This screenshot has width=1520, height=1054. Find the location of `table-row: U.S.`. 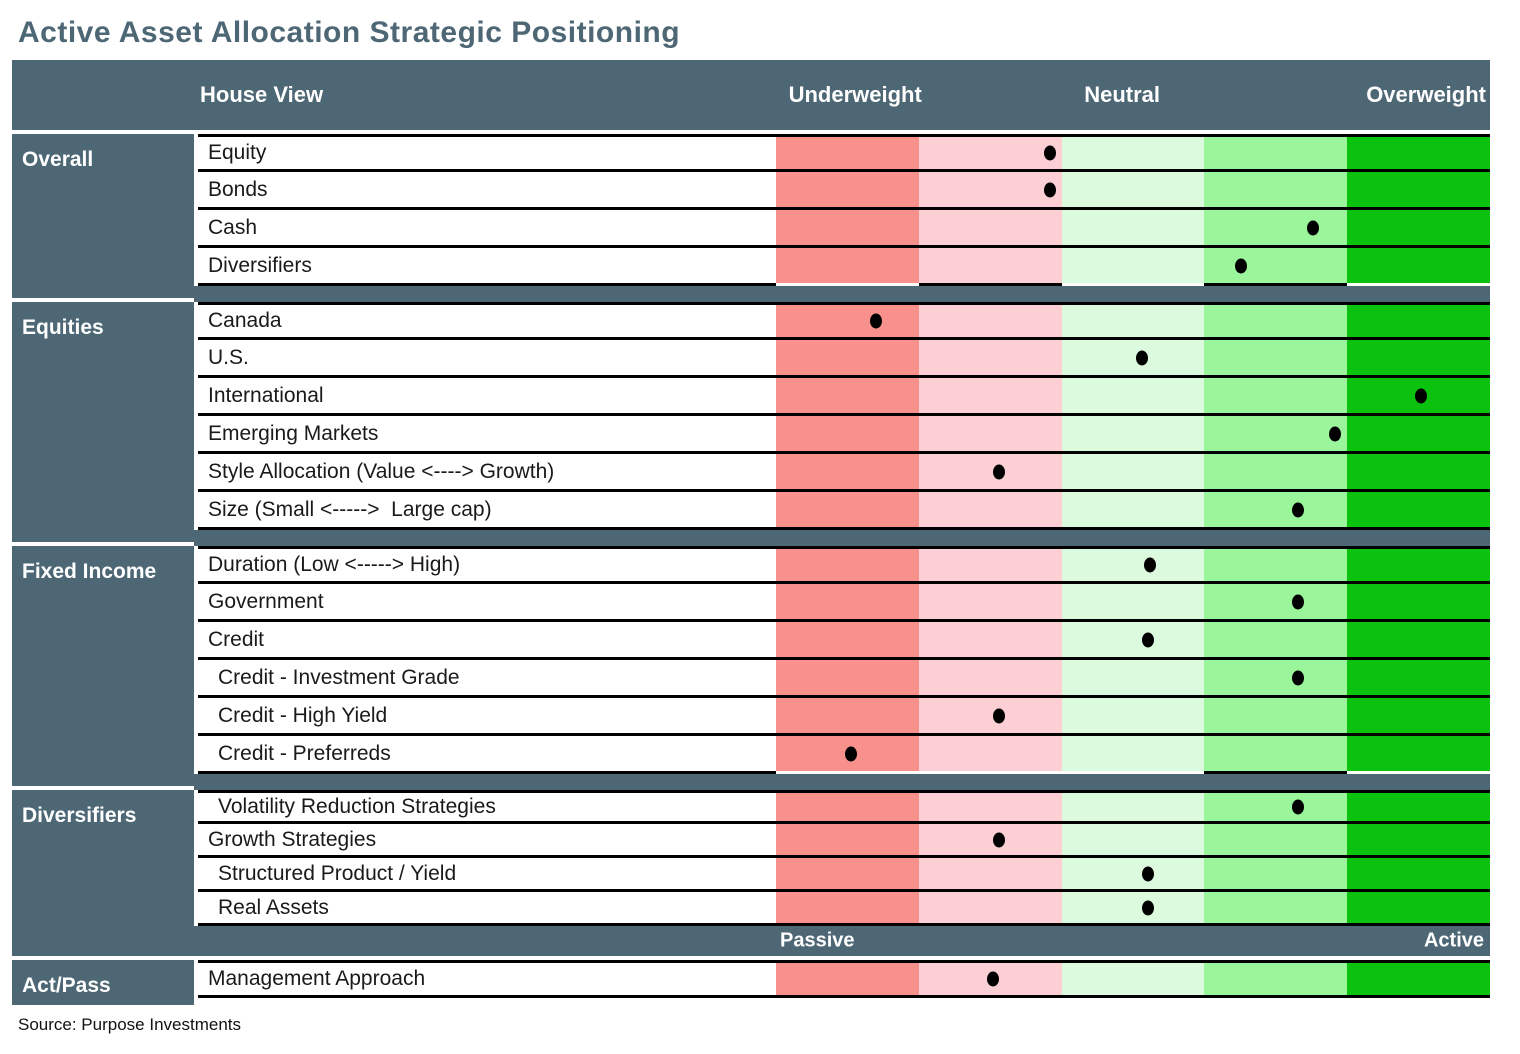

table-row: U.S. is located at coordinates (844, 359).